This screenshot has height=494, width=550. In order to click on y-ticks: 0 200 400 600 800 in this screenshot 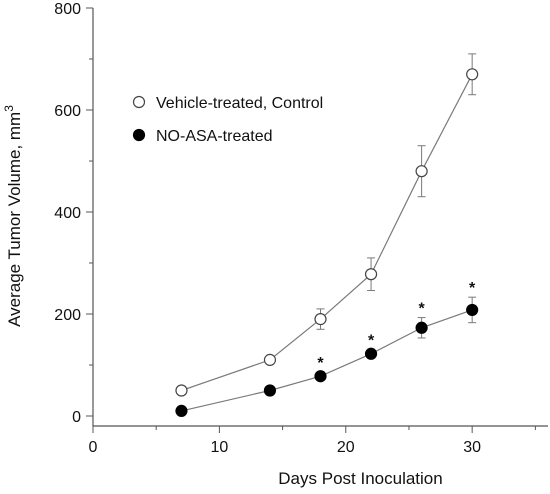, I will do `click(73, 213)`.